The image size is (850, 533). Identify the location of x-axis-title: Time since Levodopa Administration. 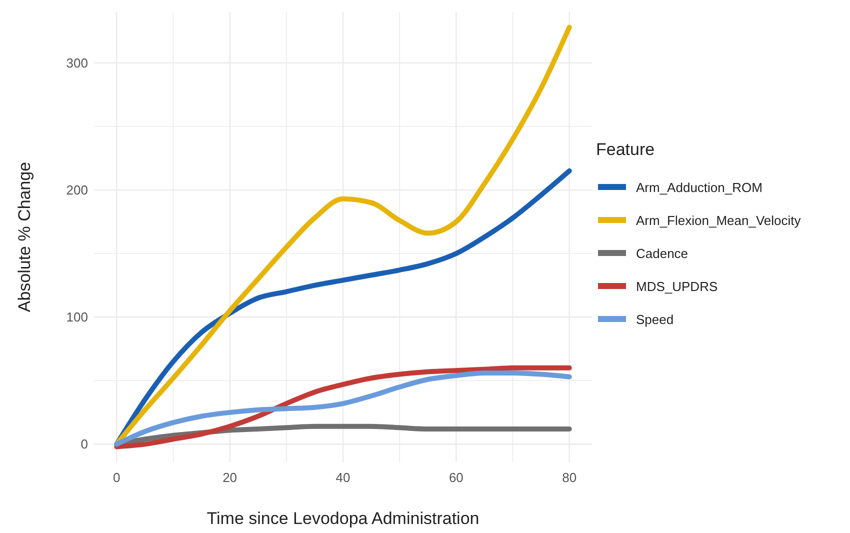
(343, 518).